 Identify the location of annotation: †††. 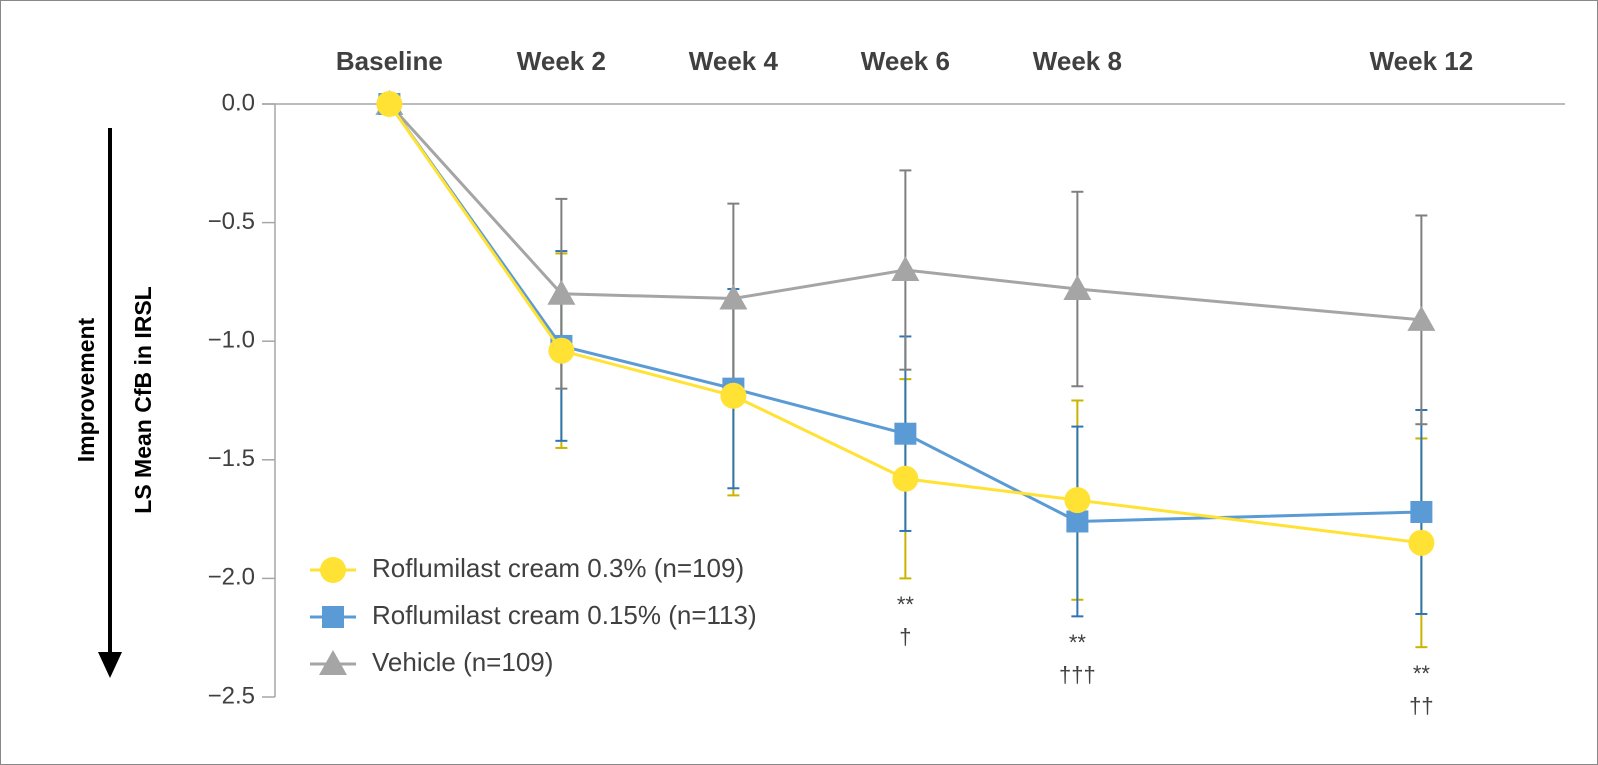
(1077, 674).